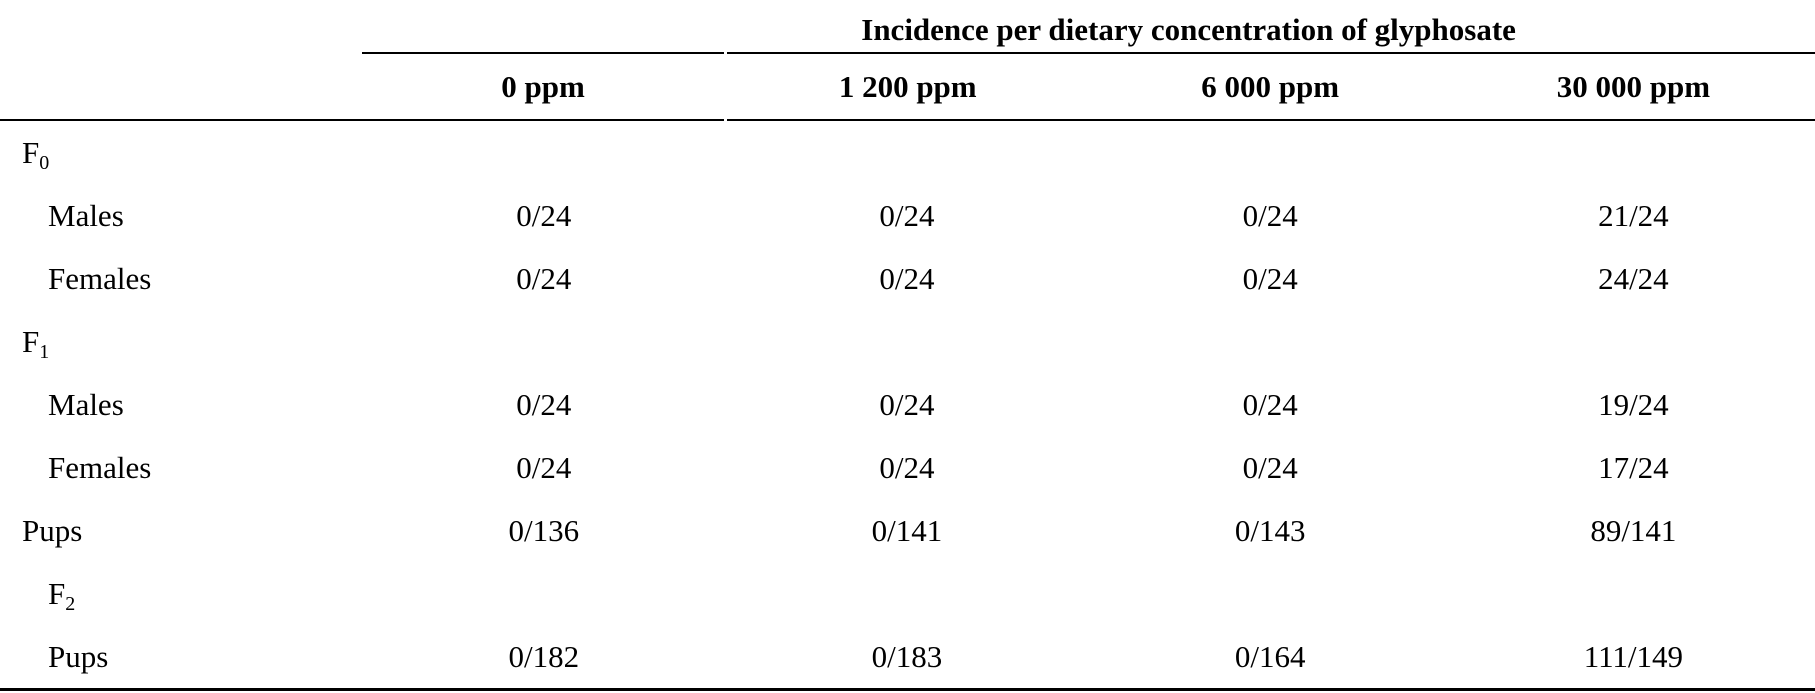 This screenshot has width=1815, height=693. I want to click on table-cell: 111/149, so click(1633, 658).